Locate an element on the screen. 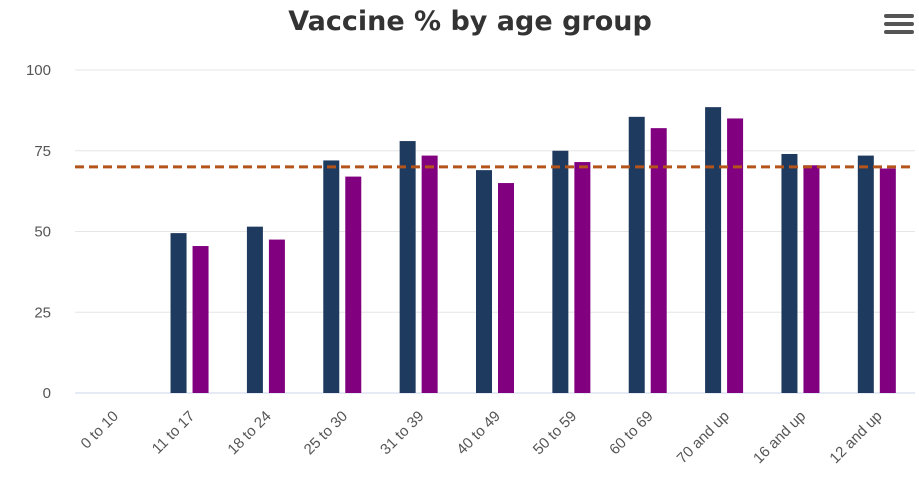 The height and width of the screenshot is (490, 919). x-tick-label: 60 to 69 is located at coordinates (631, 433).